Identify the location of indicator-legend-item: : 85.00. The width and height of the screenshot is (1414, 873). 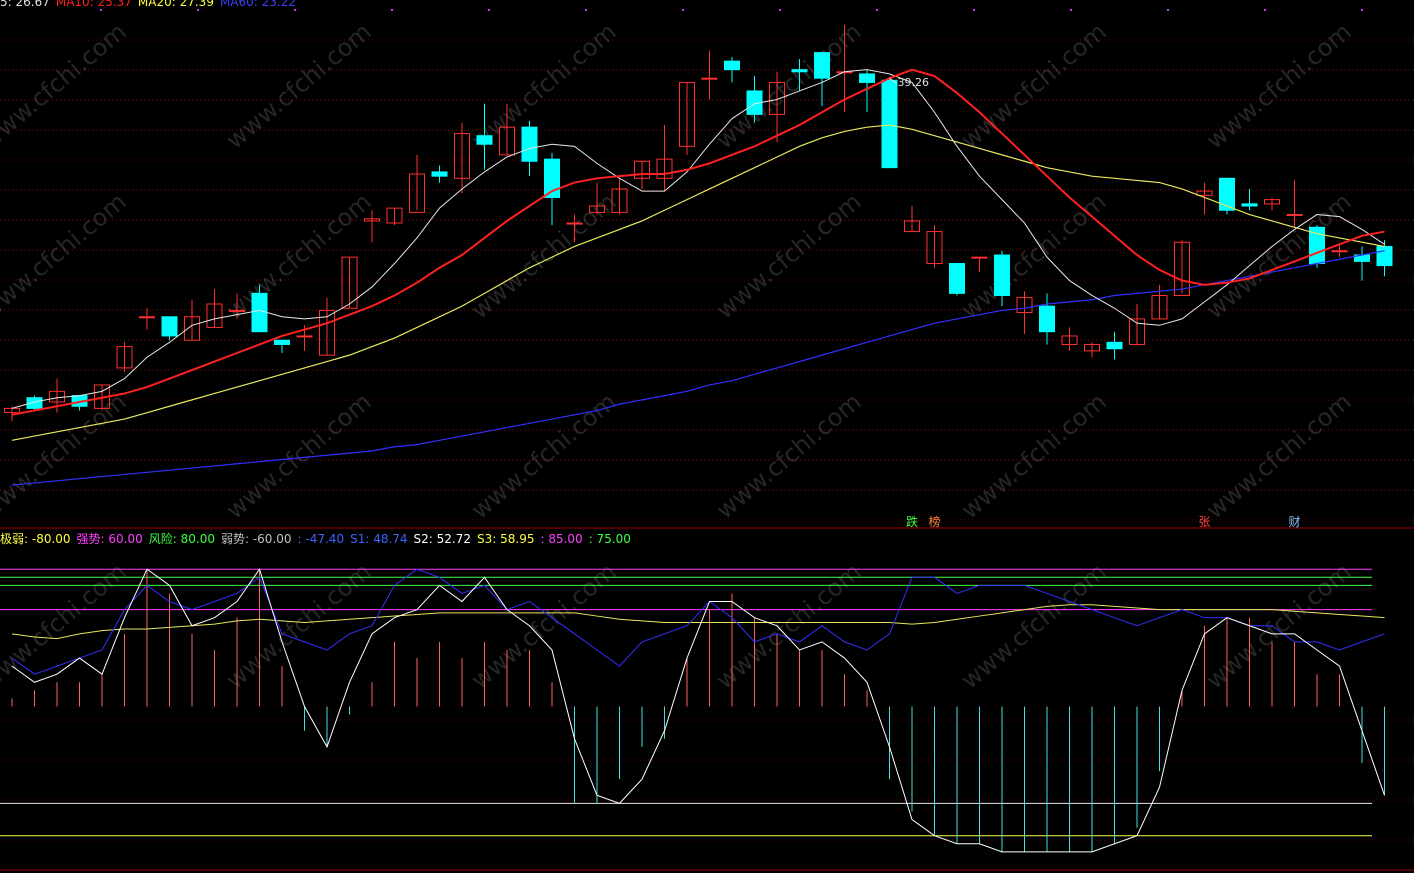
(561, 539).